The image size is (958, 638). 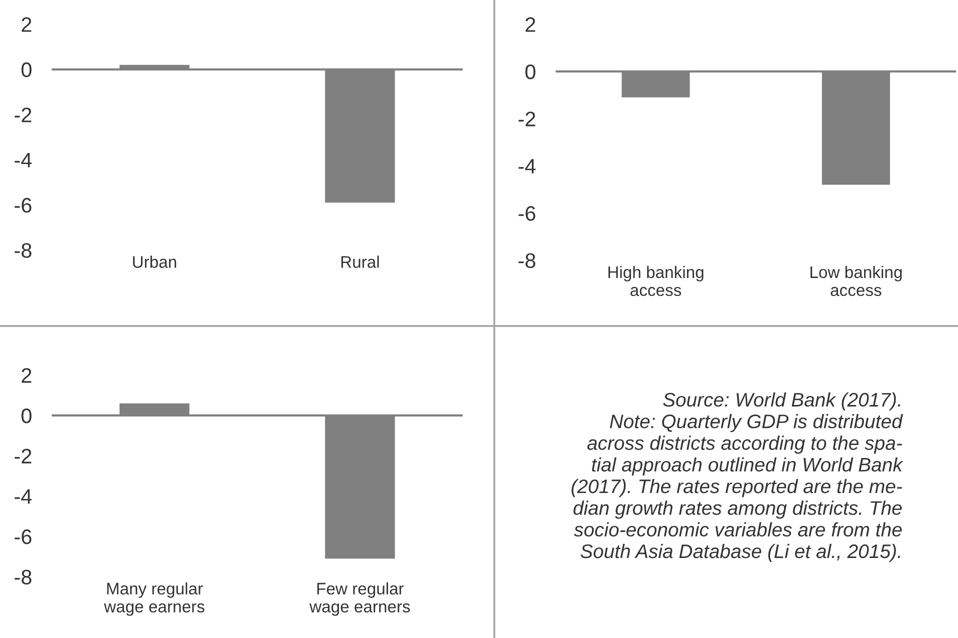 I want to click on x-tick-label: Few regular wage earners, so click(x=359, y=599).